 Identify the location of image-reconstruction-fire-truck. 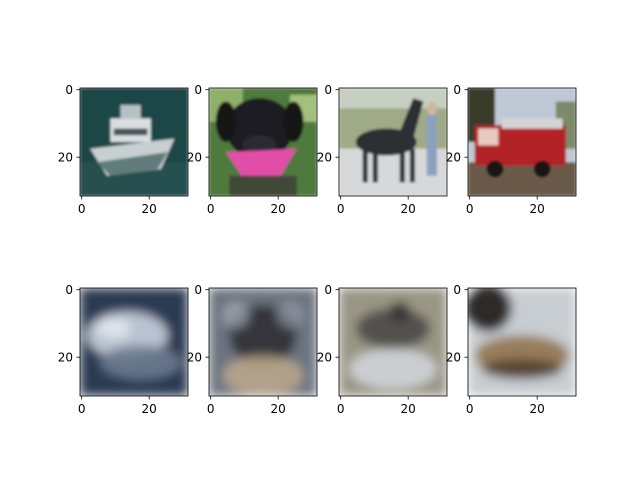
(522, 342).